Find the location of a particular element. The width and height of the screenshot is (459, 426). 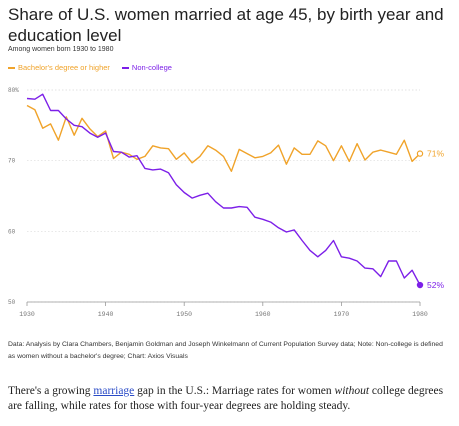

x-tick-label: 1960 is located at coordinates (263, 314).